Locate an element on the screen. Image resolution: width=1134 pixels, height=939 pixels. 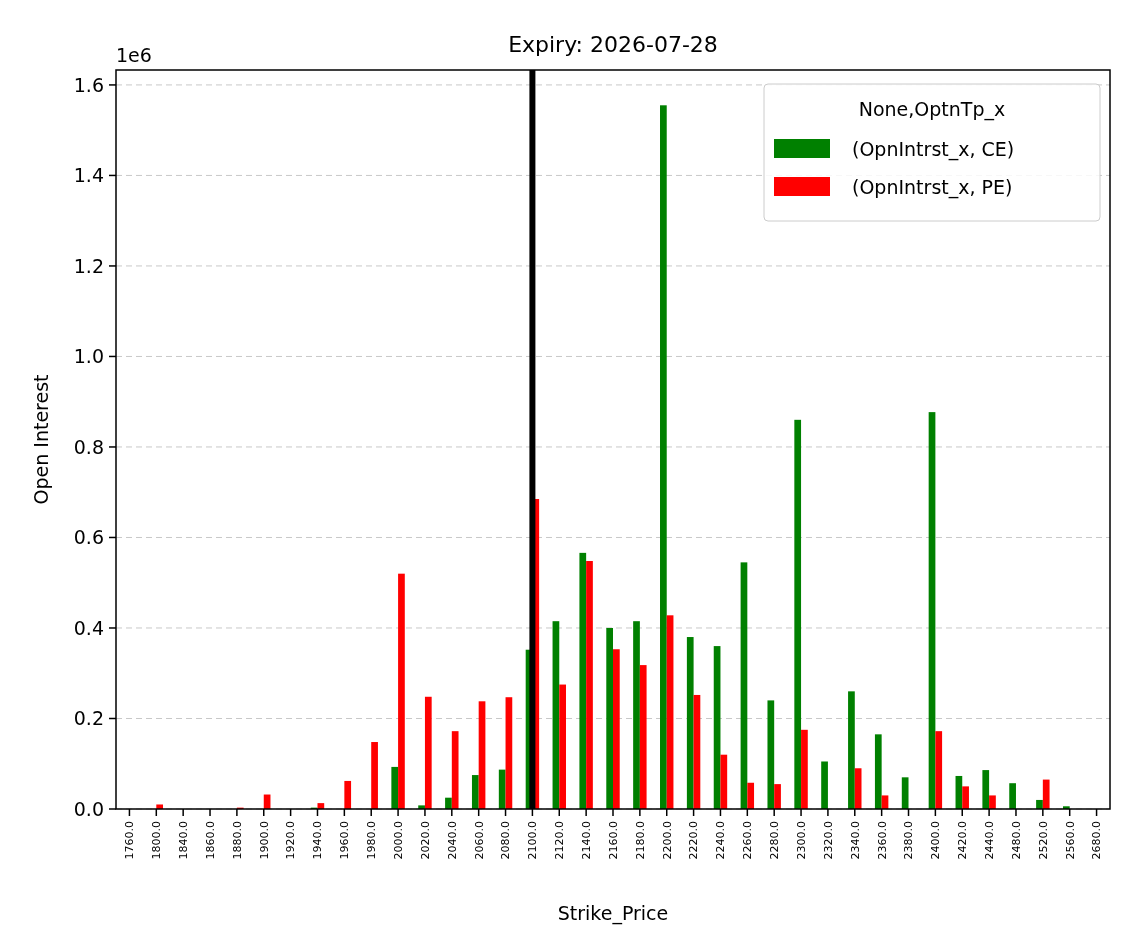
x-tick-label: 2100.0 is located at coordinates (533, 840).